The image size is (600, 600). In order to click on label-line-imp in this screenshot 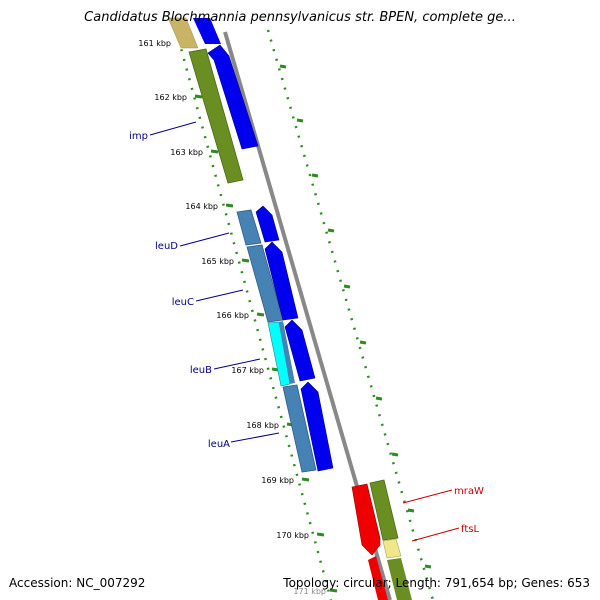, I will do `click(173, 128)`.